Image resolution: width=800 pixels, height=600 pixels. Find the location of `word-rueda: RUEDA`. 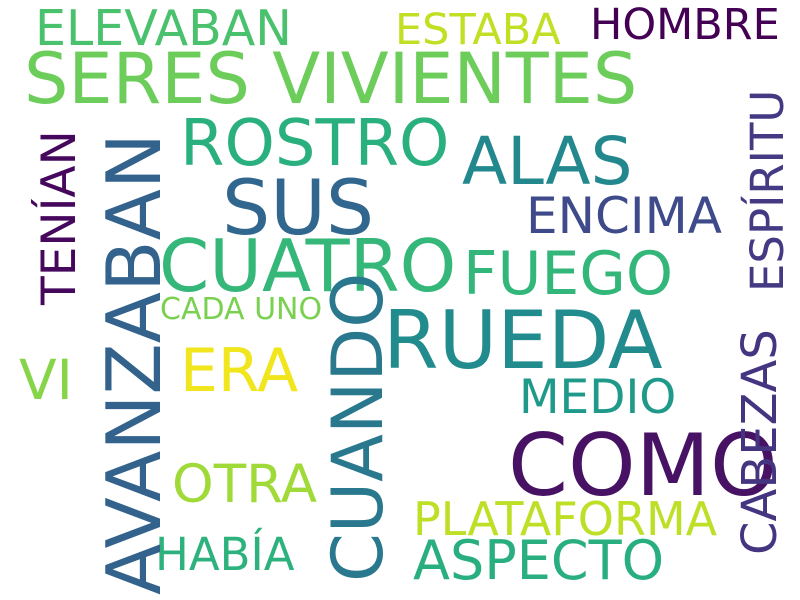

word-rueda: RUEDA is located at coordinates (523, 340).